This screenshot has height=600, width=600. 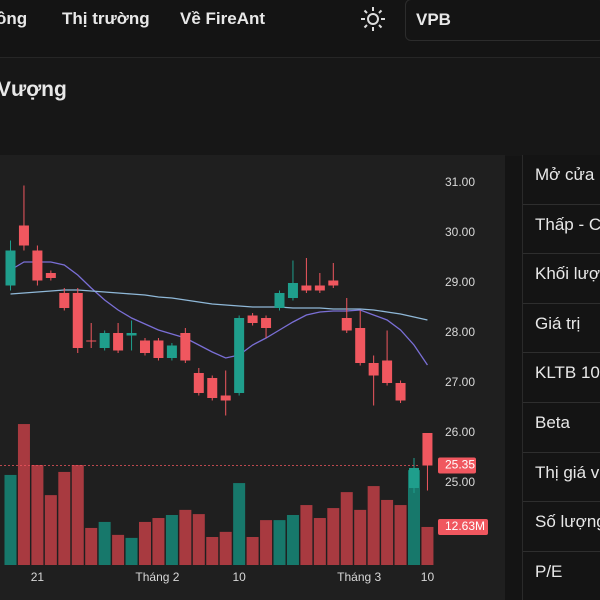 I want to click on nav-item: Thị trường, so click(x=106, y=18).